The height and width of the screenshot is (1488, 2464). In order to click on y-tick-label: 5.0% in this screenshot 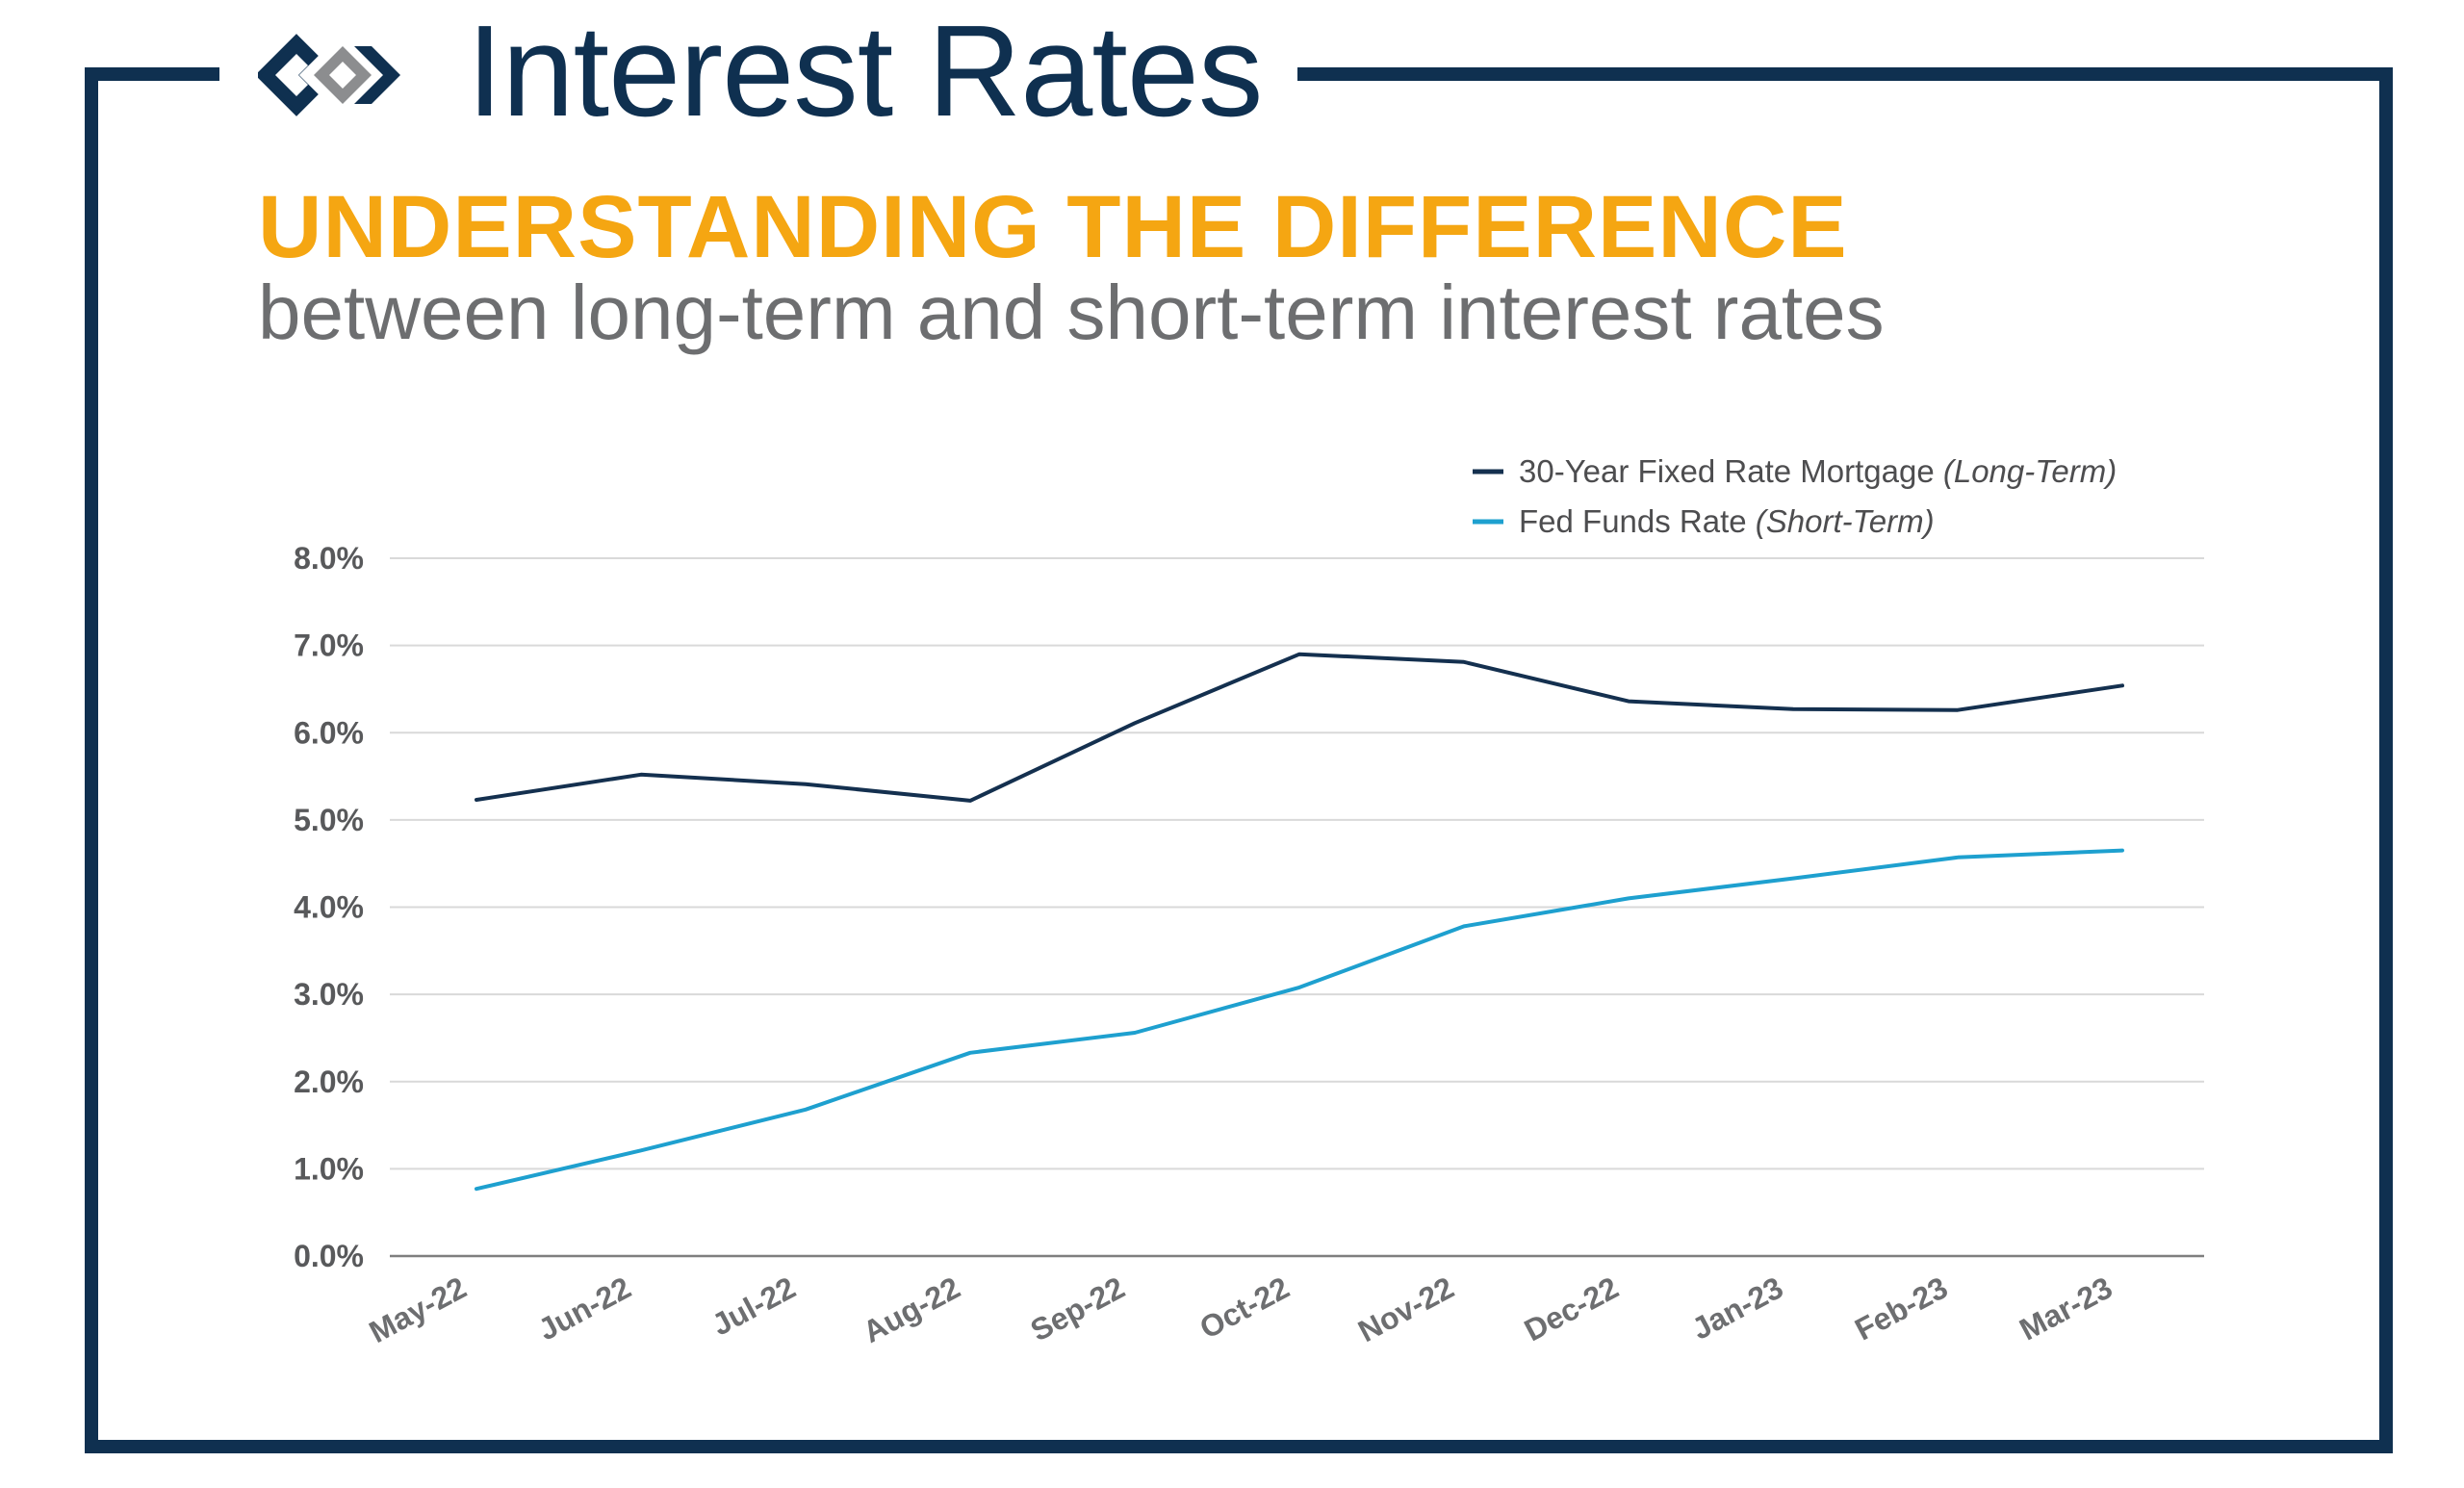, I will do `click(329, 820)`.